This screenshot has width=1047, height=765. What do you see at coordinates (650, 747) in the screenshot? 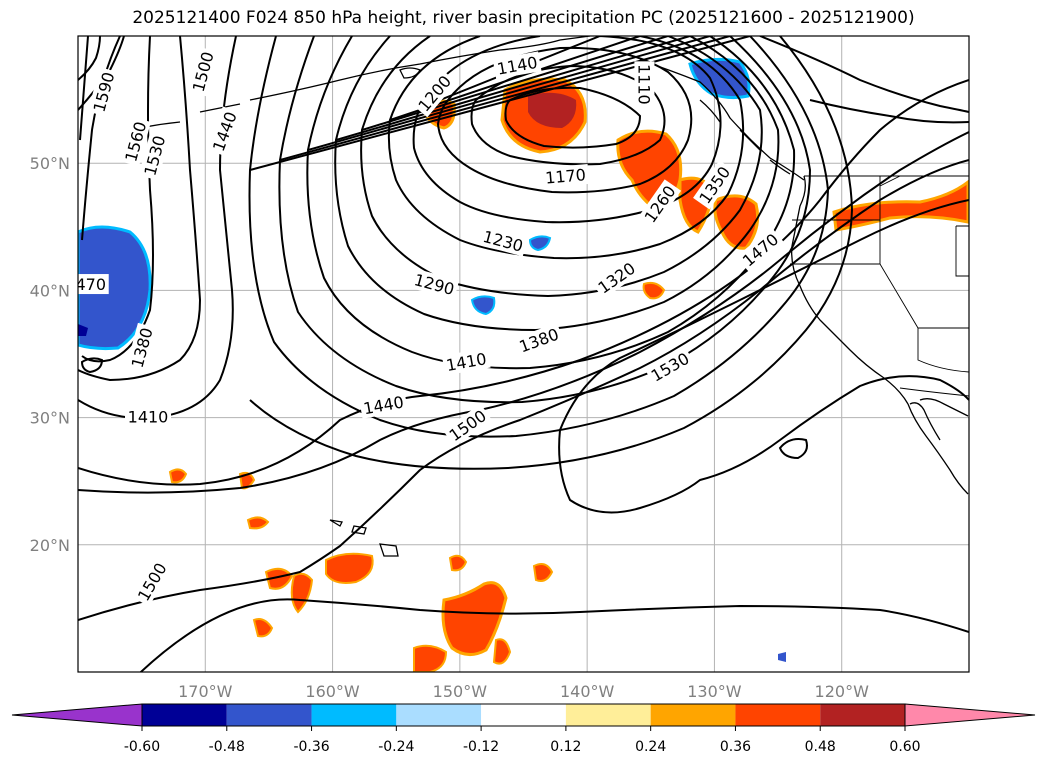
I see `colorbar-tick-label: 0.24` at bounding box center [650, 747].